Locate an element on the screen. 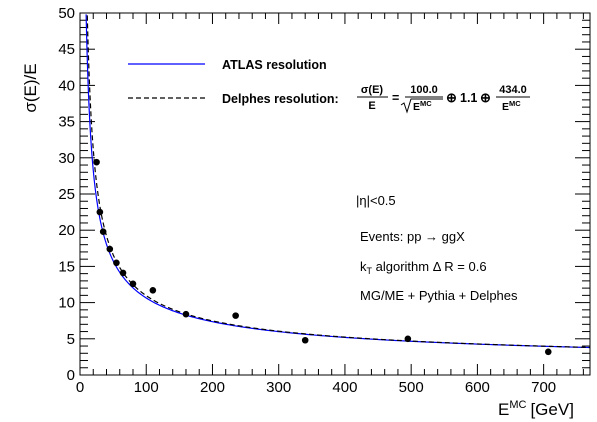 The image size is (597, 422). formula-num3: 434.0 is located at coordinates (513, 90).